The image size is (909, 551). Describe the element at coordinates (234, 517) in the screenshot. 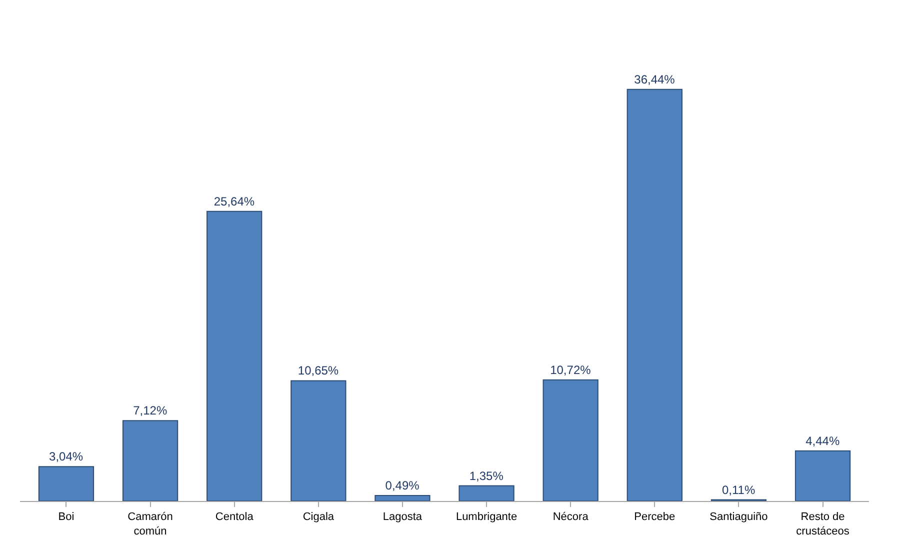

I see `x-tick-label: Centola` at that location.